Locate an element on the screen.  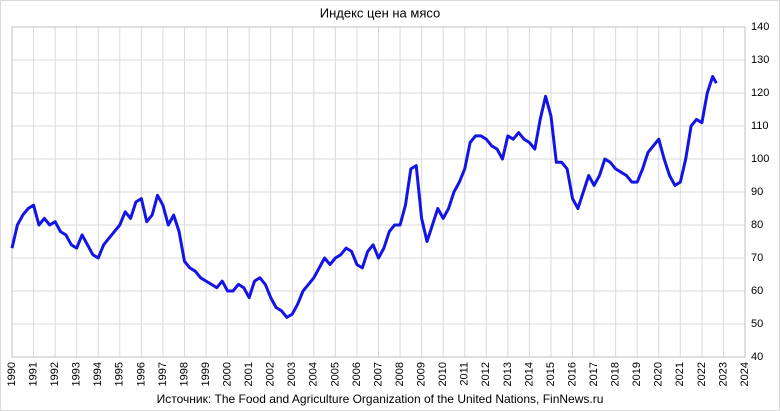
x-tick-label: 1990 is located at coordinates (12, 374).